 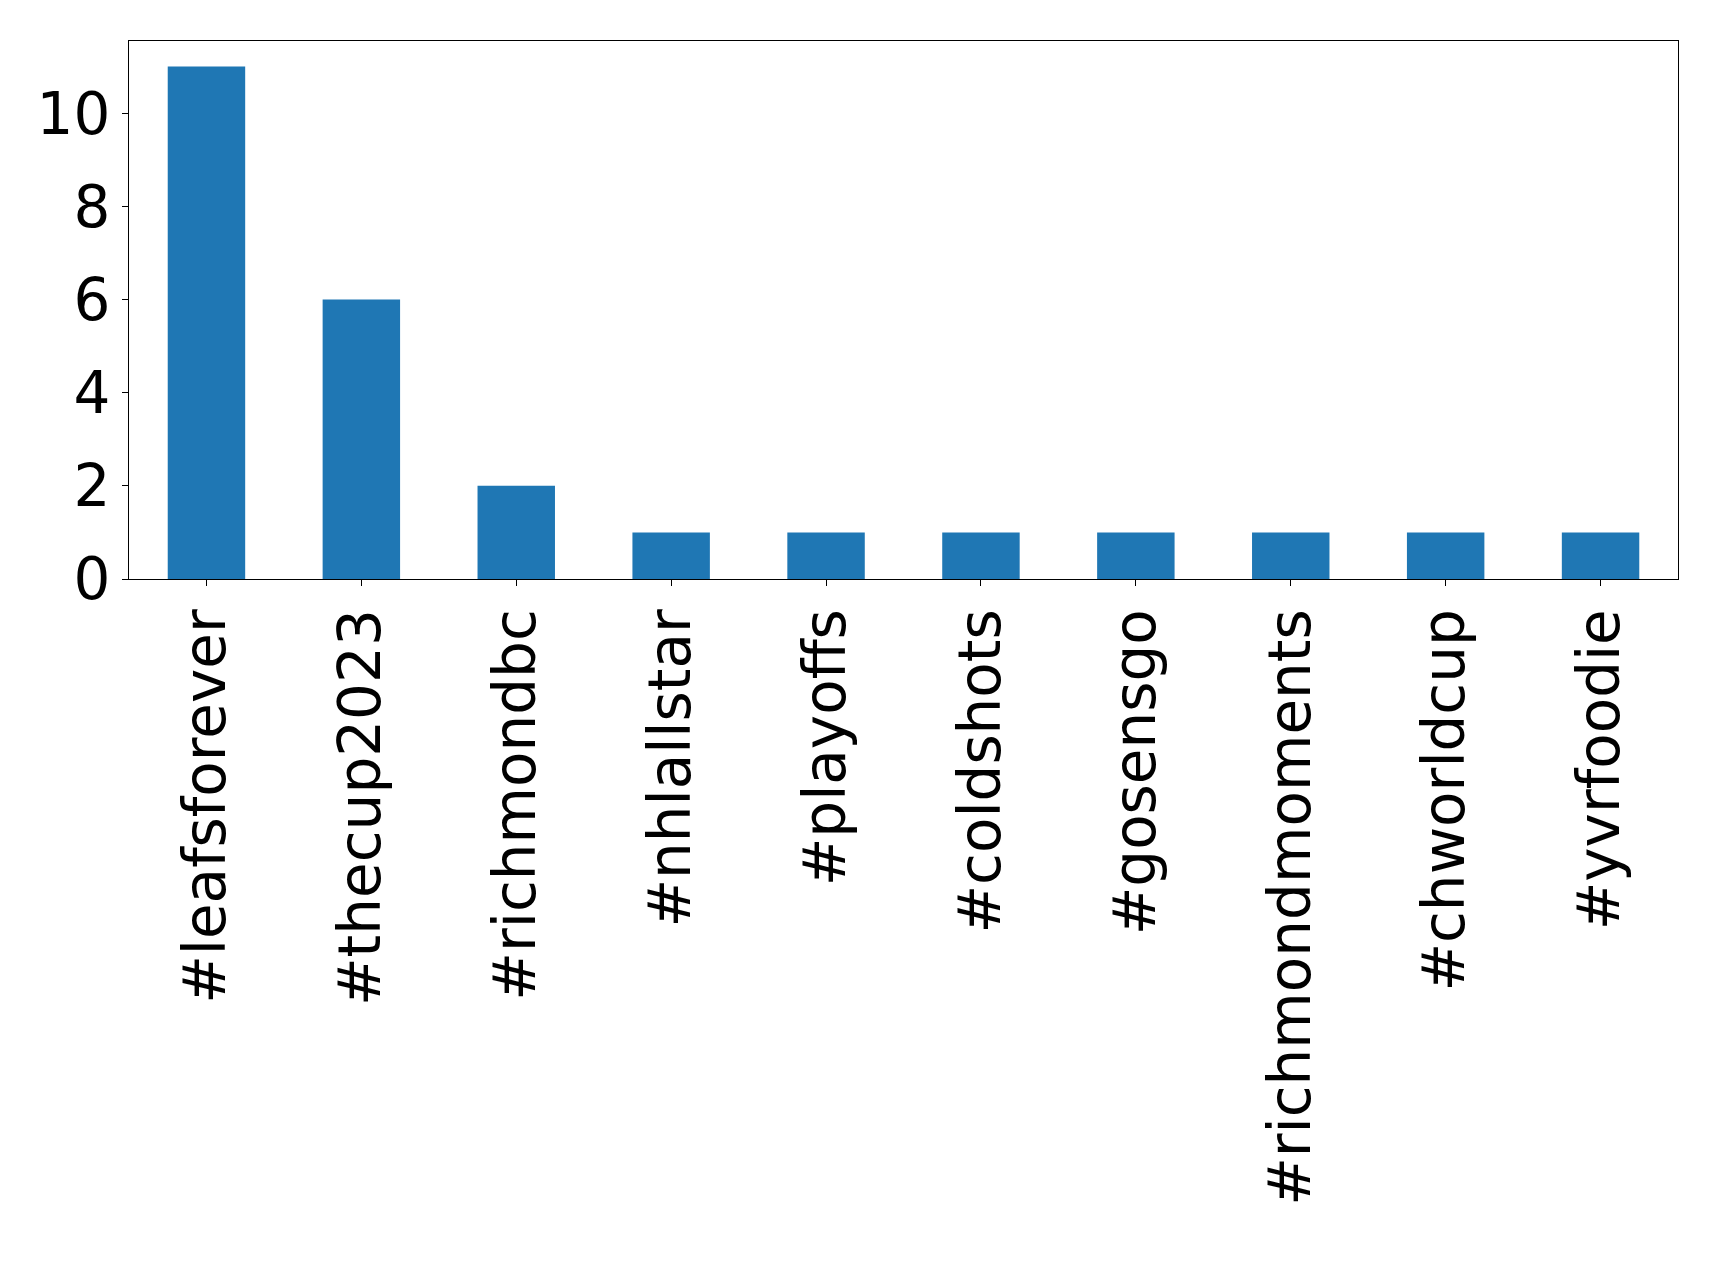 I want to click on x-tick-label: #richmondbc, so click(x=515, y=805).